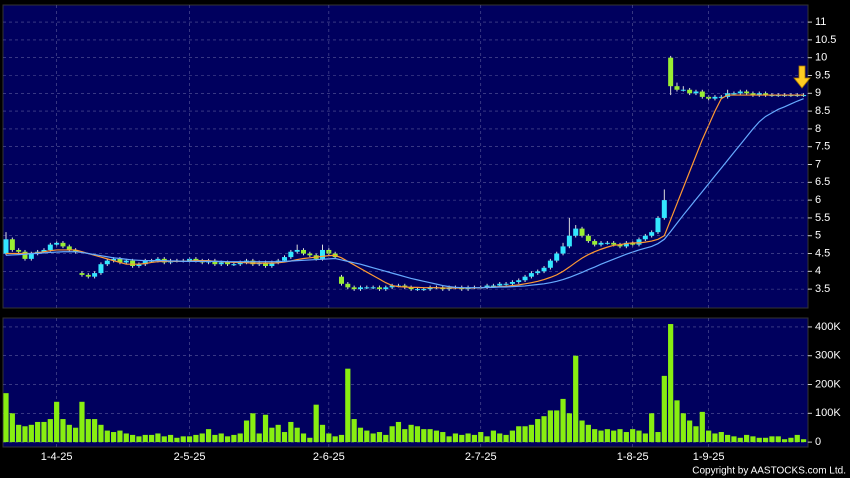 Image resolution: width=850 pixels, height=478 pixels. Describe the element at coordinates (828, 327) in the screenshot. I see `y-tick-label: 400K` at that location.